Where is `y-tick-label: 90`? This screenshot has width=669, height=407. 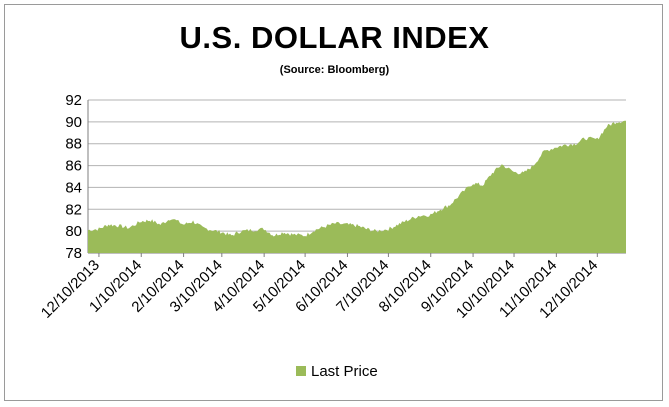
y-tick-label: 90 is located at coordinates (73, 122).